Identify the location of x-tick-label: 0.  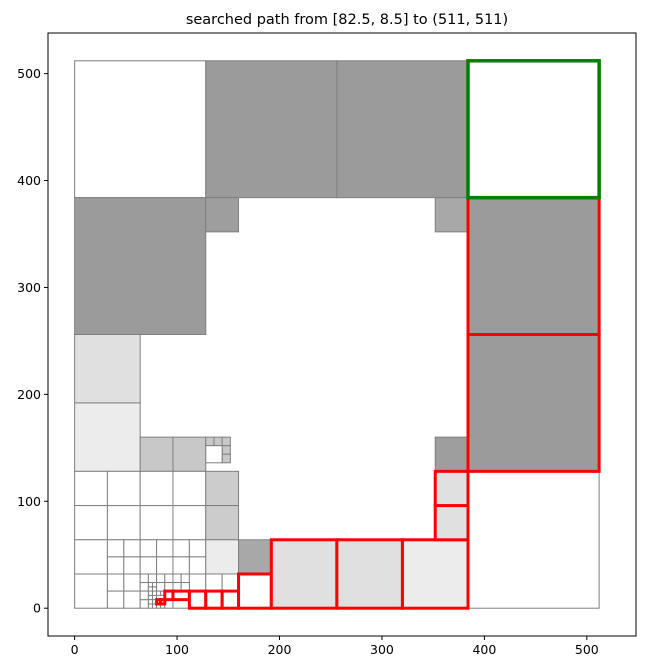
(75, 649).